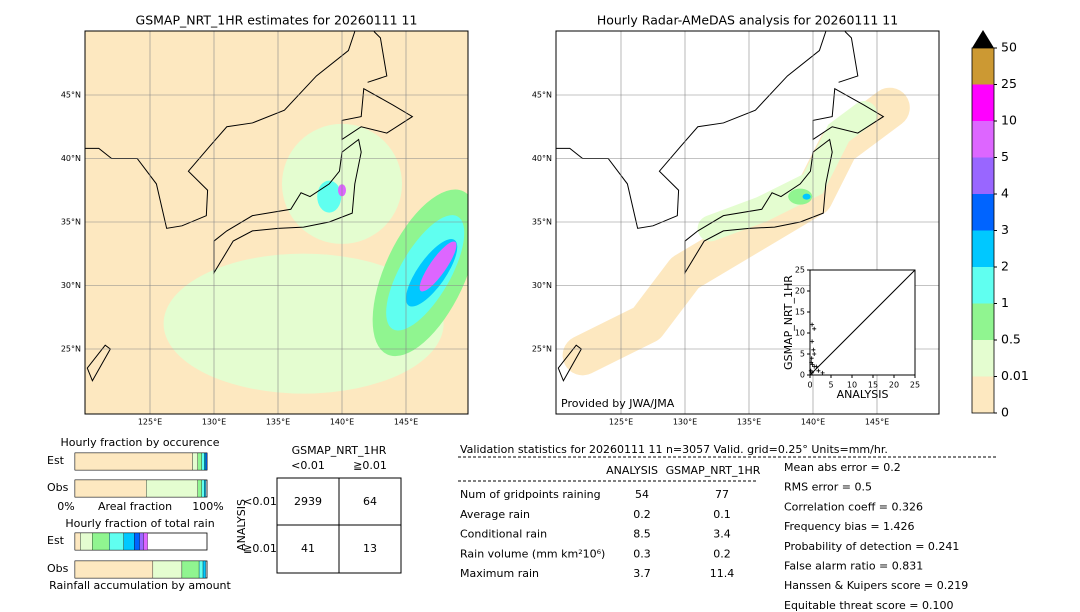 Image resolution: width=1080 pixels, height=612 pixels. I want to click on stat-value: 54, so click(642, 494).